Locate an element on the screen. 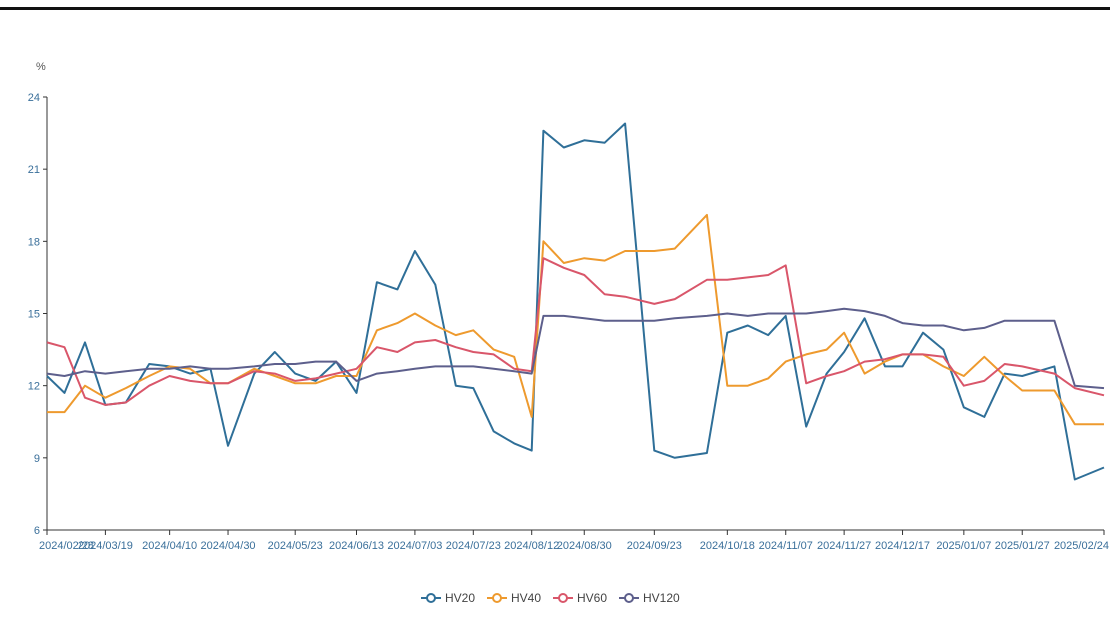  x-tick-label: 2024/08/12 is located at coordinates (531, 546).